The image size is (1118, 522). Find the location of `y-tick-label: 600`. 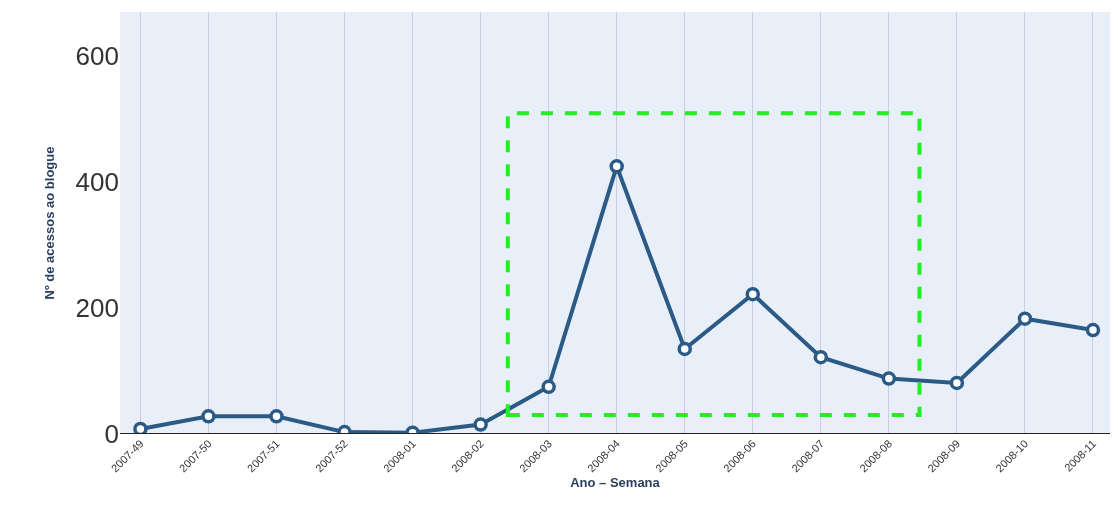

y-tick-label: 600 is located at coordinates (97, 56).